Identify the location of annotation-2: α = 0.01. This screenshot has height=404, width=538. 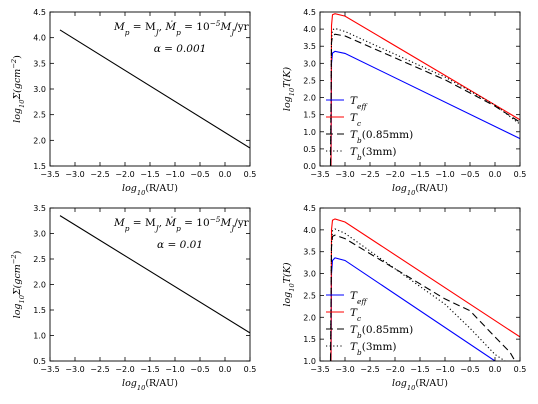
(180, 245).